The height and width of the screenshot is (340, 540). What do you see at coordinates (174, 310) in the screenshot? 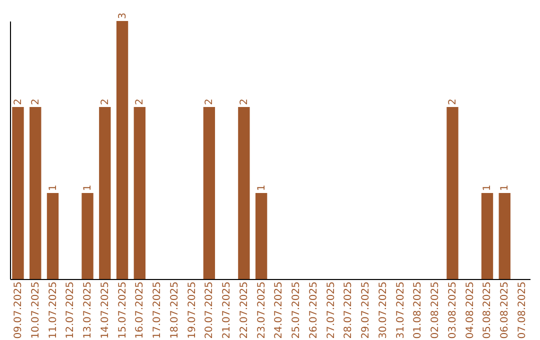
I see `x-tick-label: 18.07.2025` at bounding box center [174, 310].